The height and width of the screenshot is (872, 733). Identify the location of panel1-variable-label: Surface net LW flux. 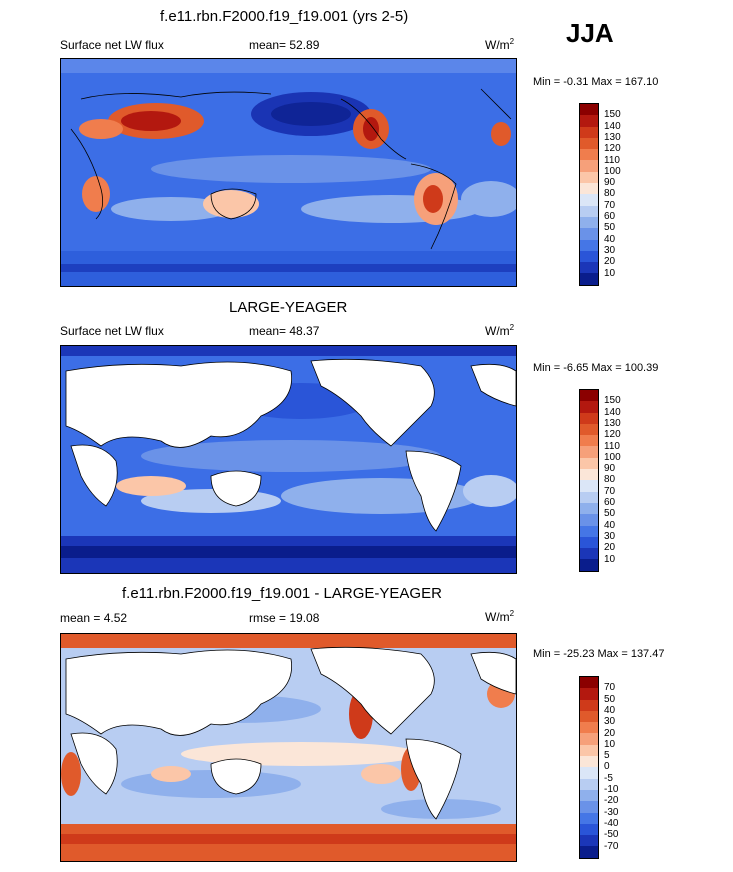
(112, 45).